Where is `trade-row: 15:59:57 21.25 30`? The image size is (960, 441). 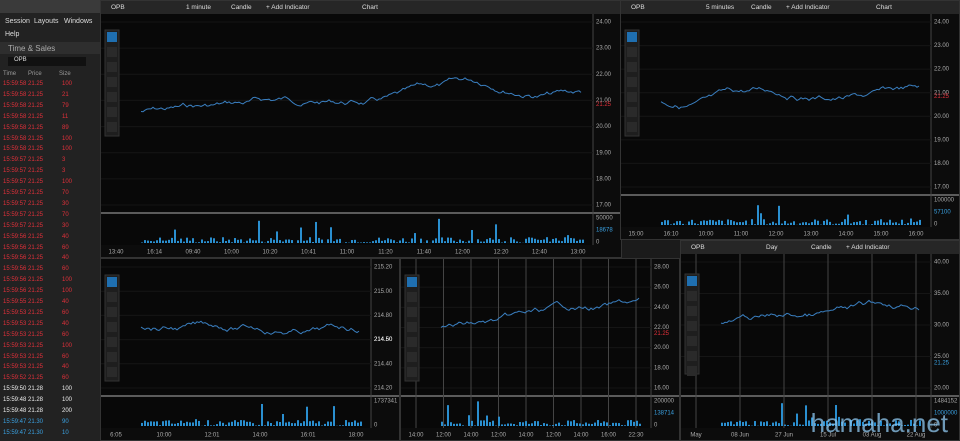 trade-row: 15:59:57 21.25 30 is located at coordinates (50, 206).